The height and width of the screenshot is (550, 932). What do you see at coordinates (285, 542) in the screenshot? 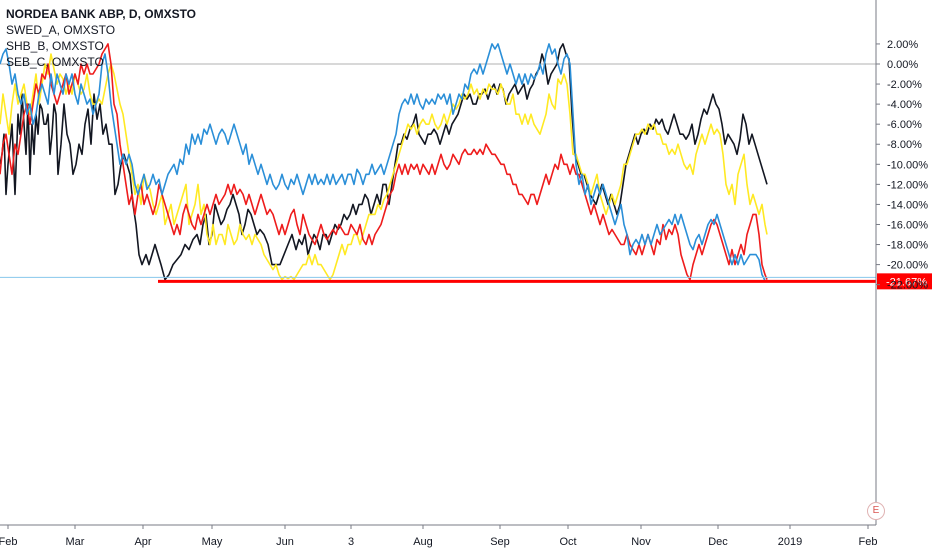
I see `x-tick-label: Jun` at bounding box center [285, 542].